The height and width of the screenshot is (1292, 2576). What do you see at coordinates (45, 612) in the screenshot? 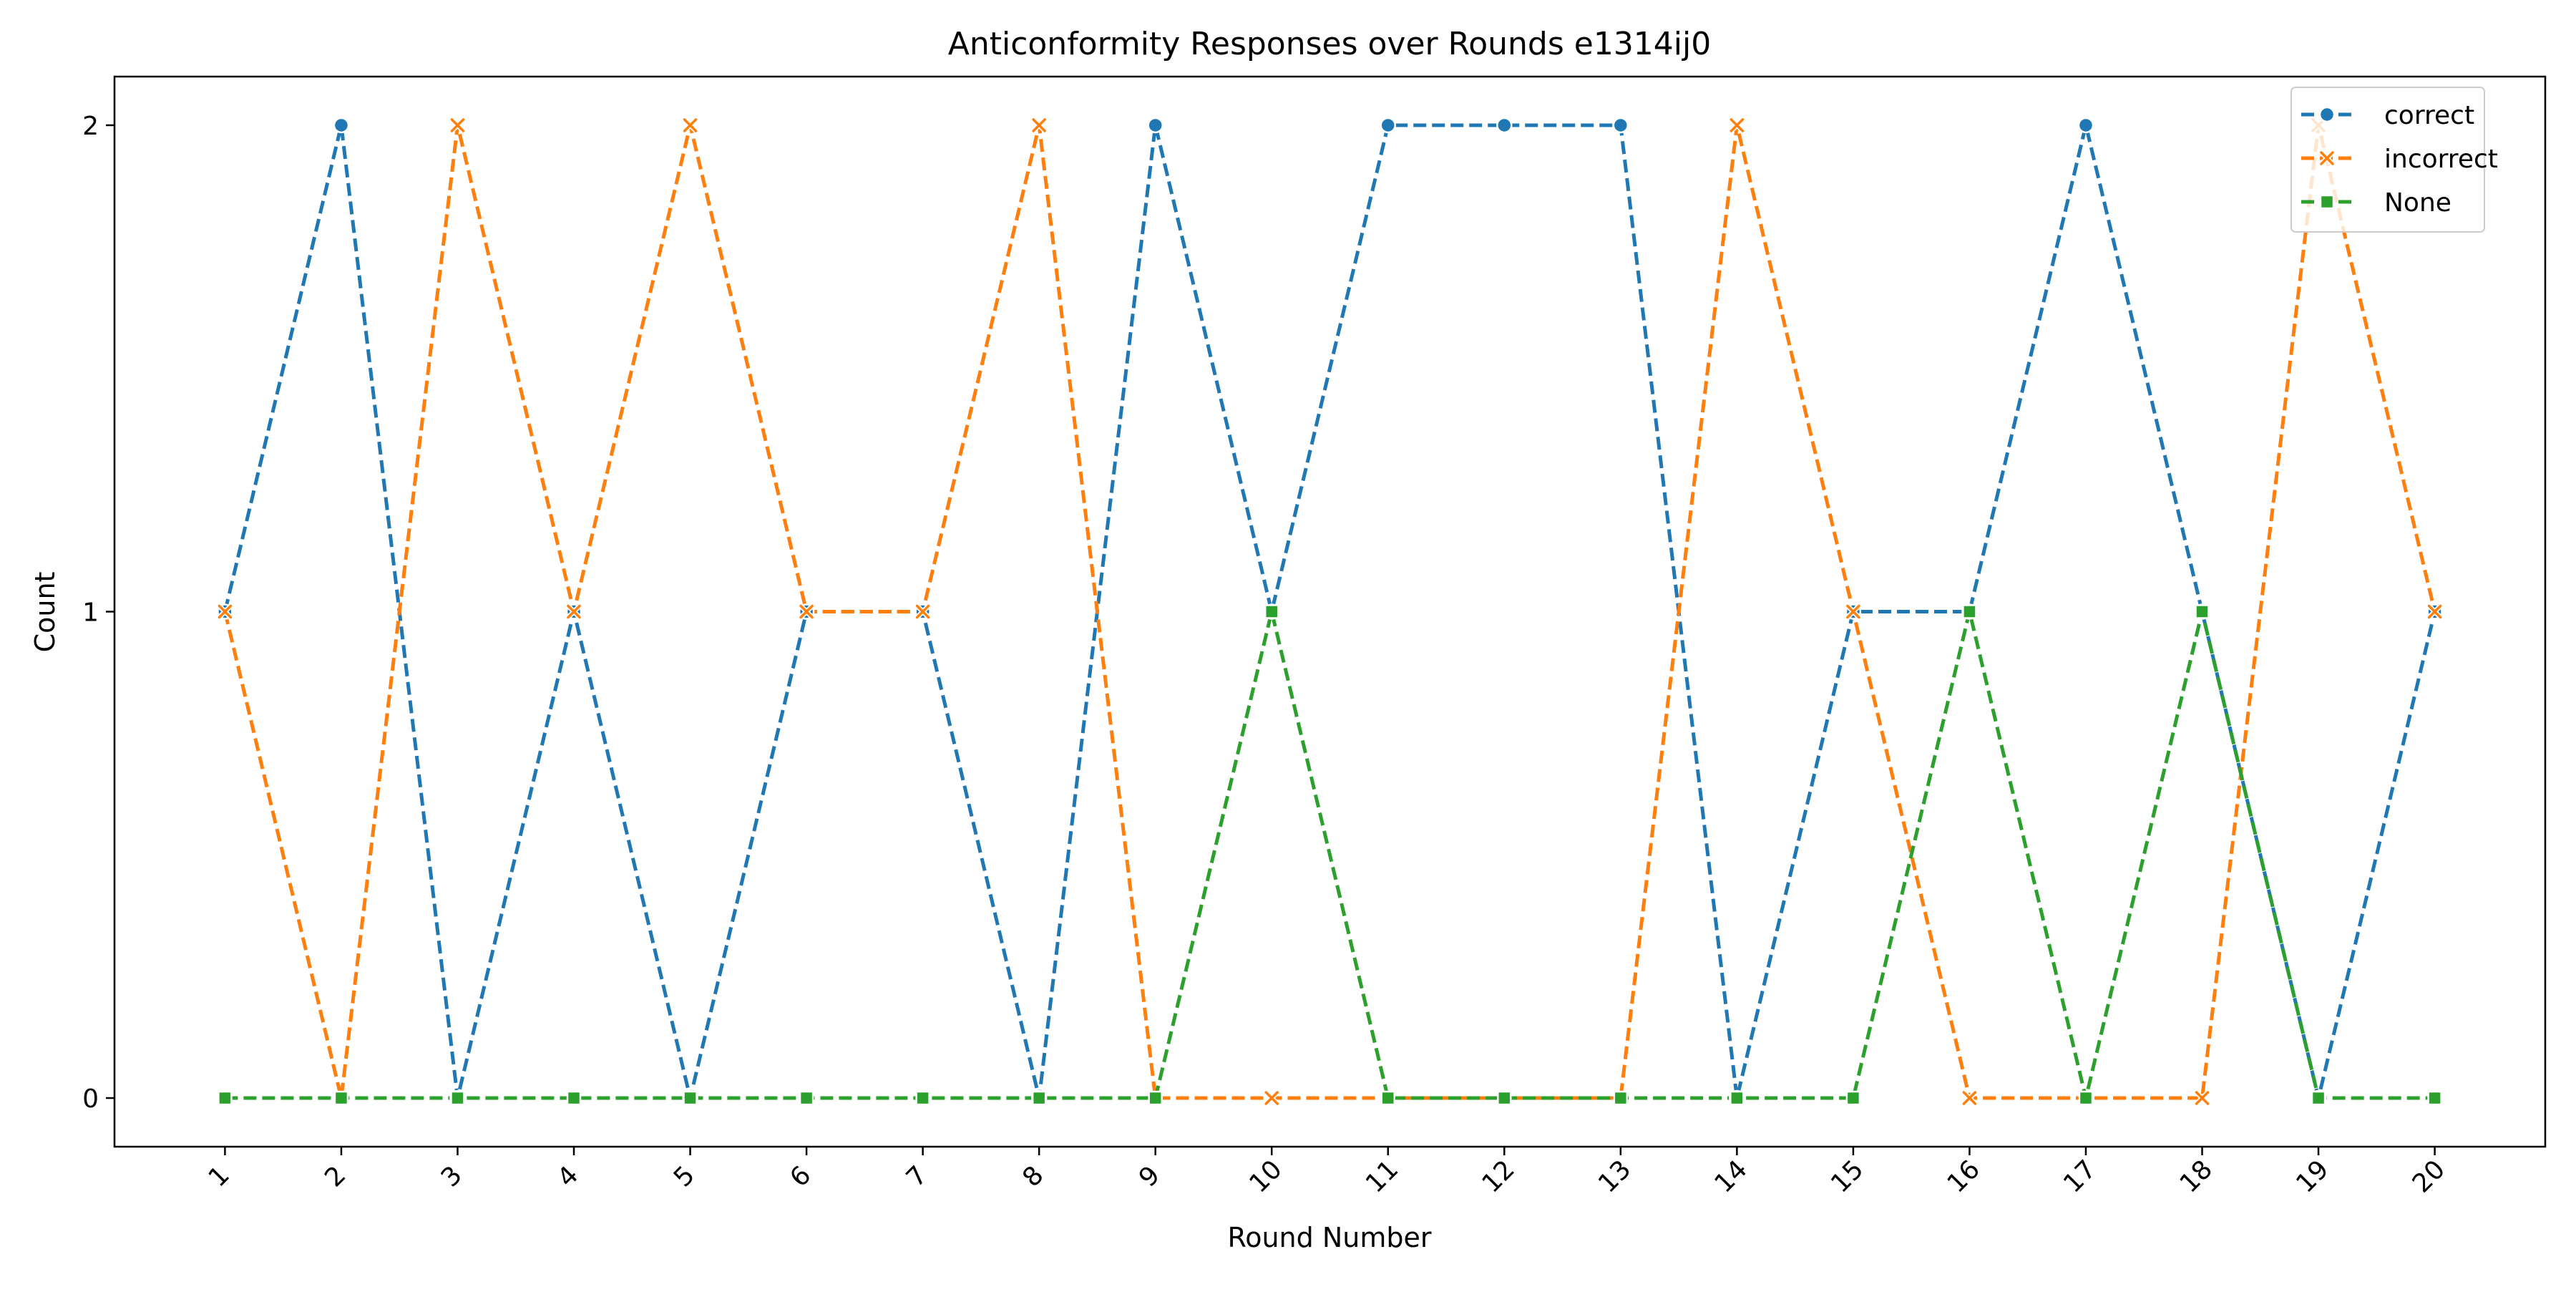
I see `y-axis-label: Count` at bounding box center [45, 612].